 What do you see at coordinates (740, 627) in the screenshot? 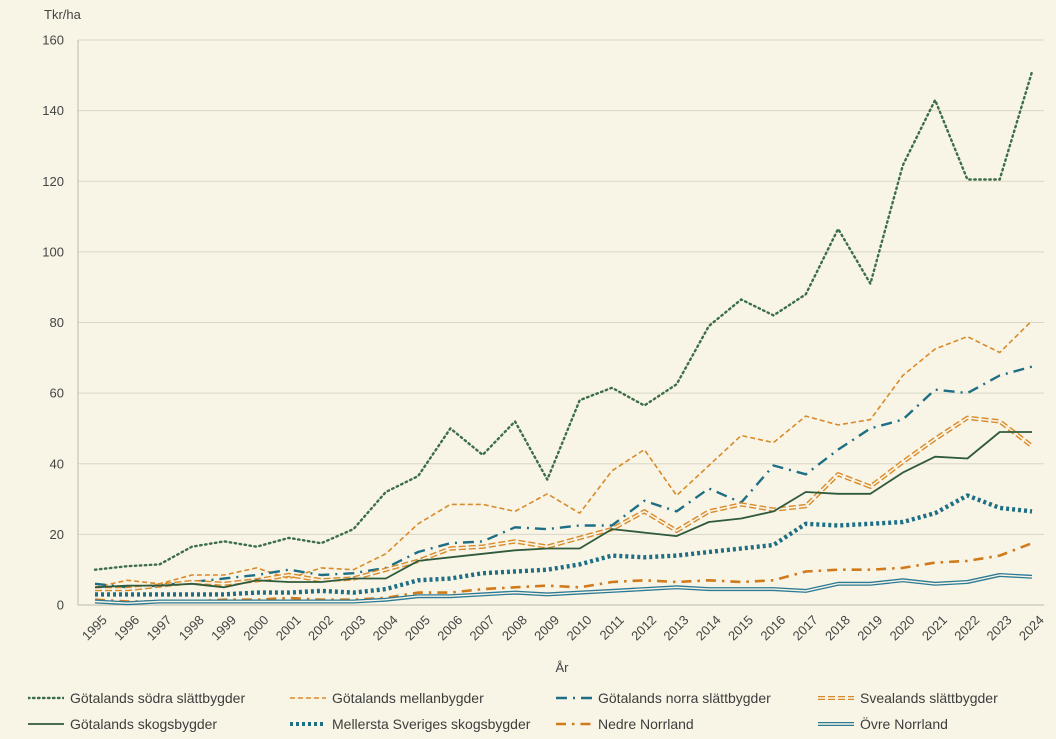
I see `x-tick-label: 2015` at bounding box center [740, 627].